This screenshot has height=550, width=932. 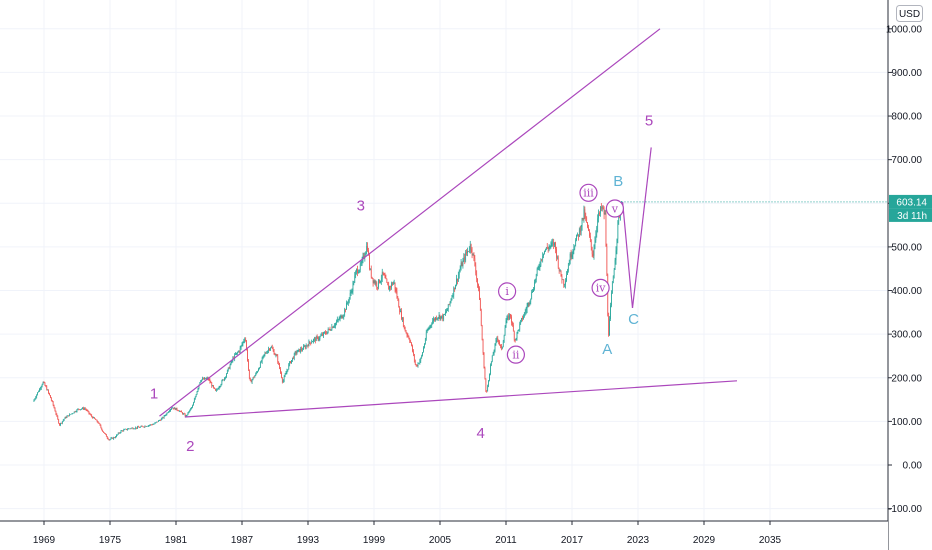 What do you see at coordinates (909, 13) in the screenshot?
I see `currency-button: USD` at bounding box center [909, 13].